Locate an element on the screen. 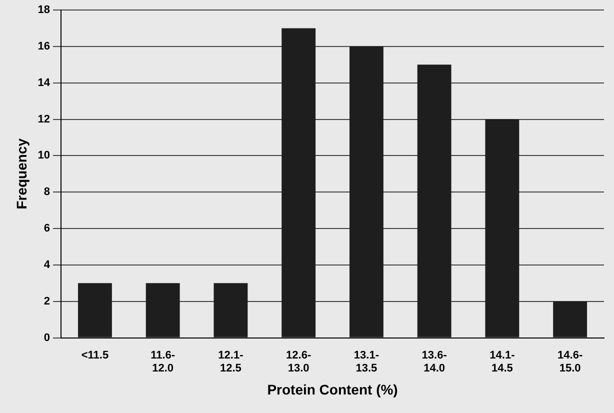  x-tick-label: 13.1-13.5 is located at coordinates (367, 362).